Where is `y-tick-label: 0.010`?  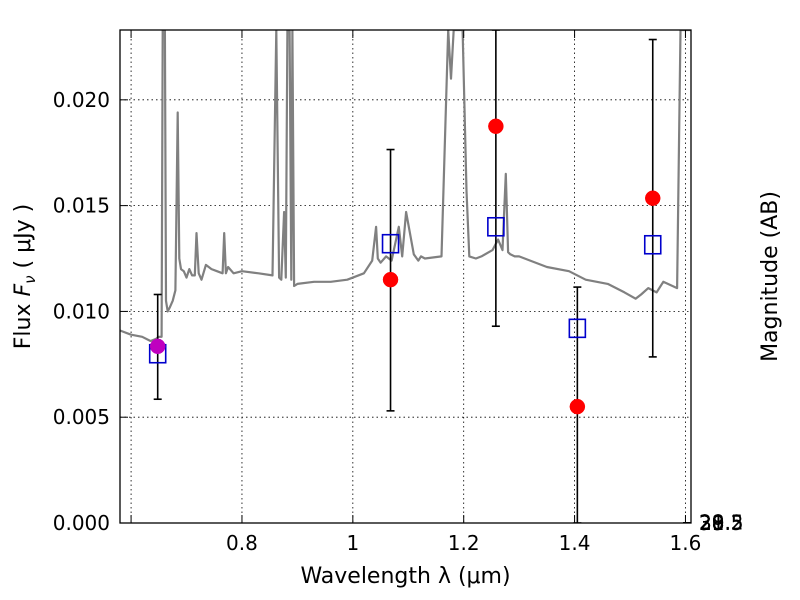
y-tick-label: 0.010 is located at coordinates (81, 311).